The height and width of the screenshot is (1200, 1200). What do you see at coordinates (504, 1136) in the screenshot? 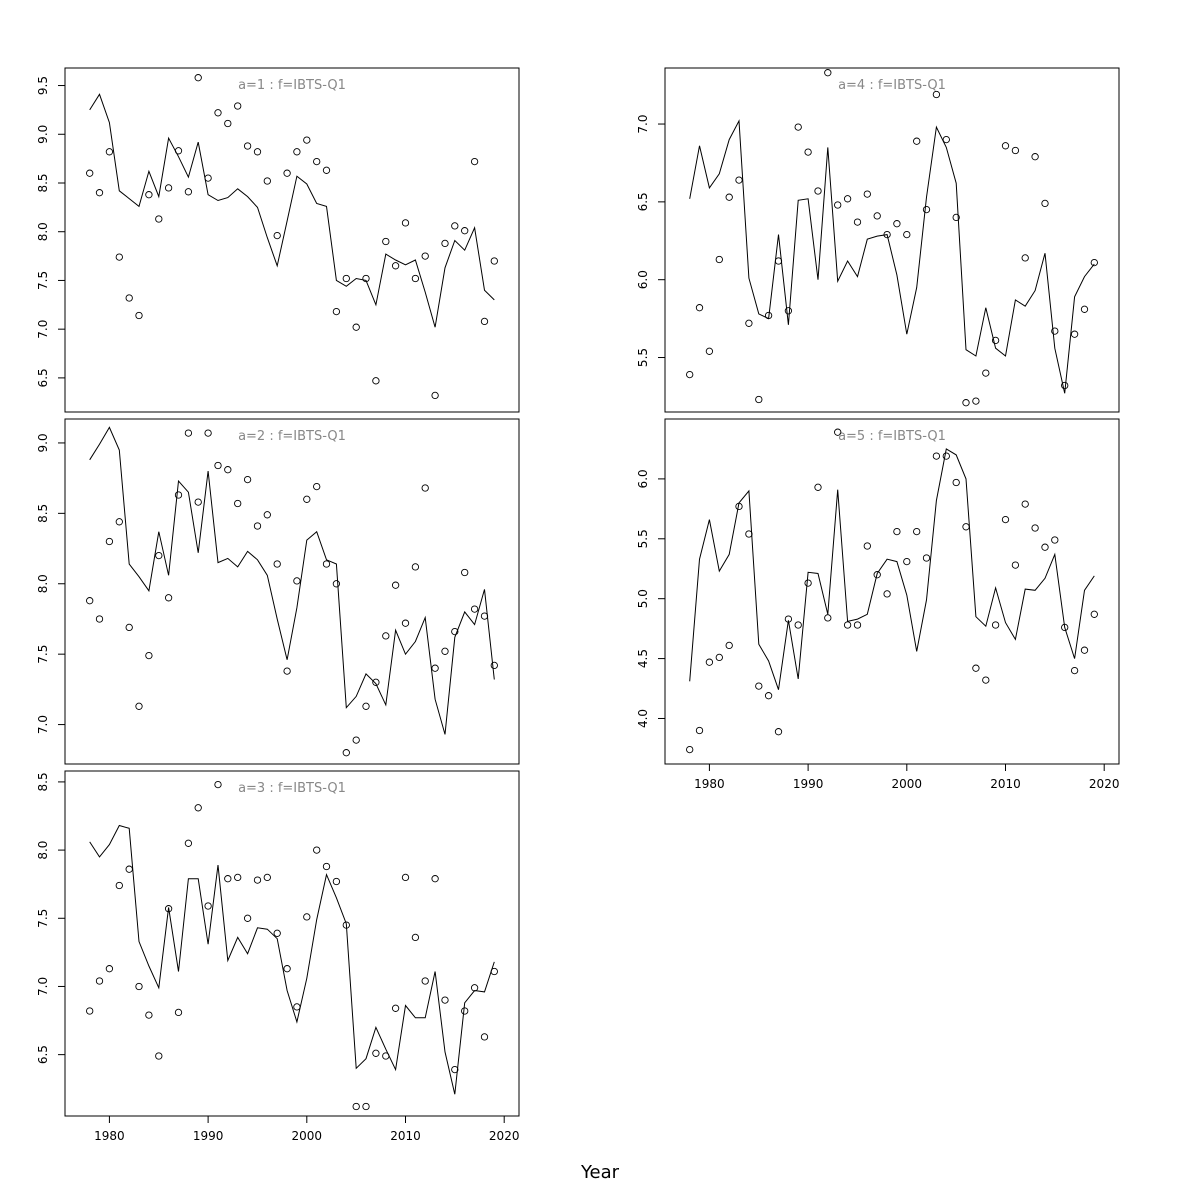
I see `x-tick-label: 2020` at bounding box center [504, 1136].